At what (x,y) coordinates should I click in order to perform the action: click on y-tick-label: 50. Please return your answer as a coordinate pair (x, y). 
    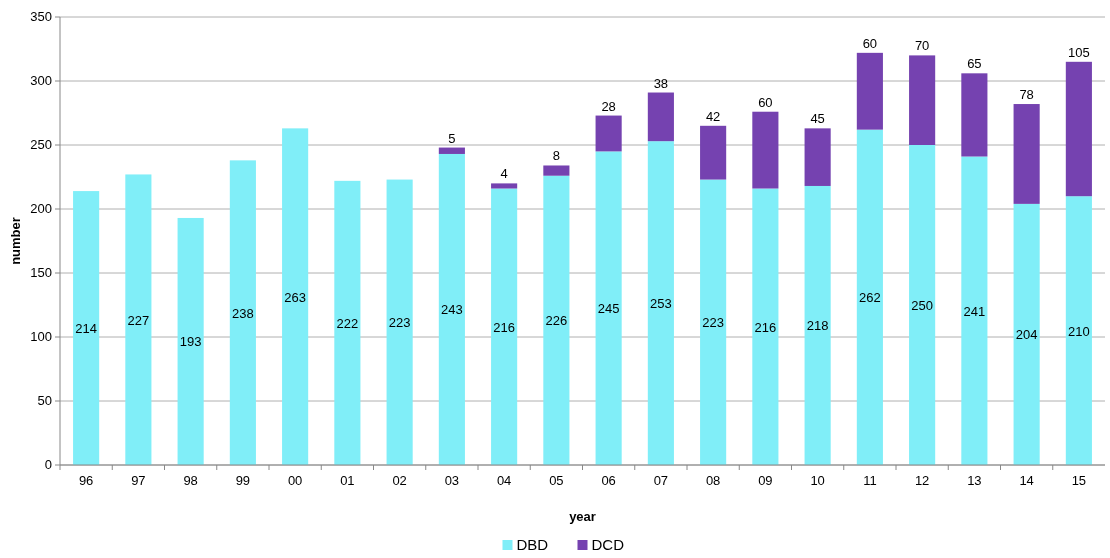
    Looking at the image, I should click on (44, 400).